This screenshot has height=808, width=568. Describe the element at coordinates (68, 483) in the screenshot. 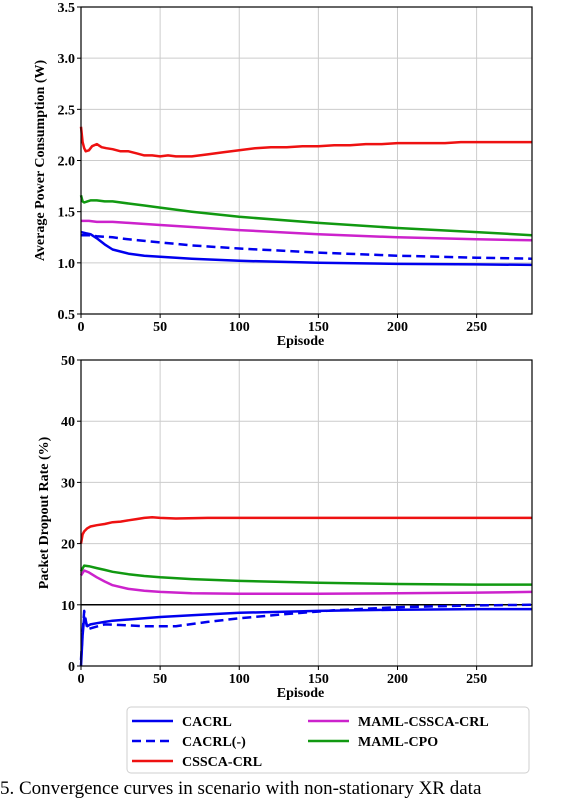

I see `y-tick-label: 30` at that location.